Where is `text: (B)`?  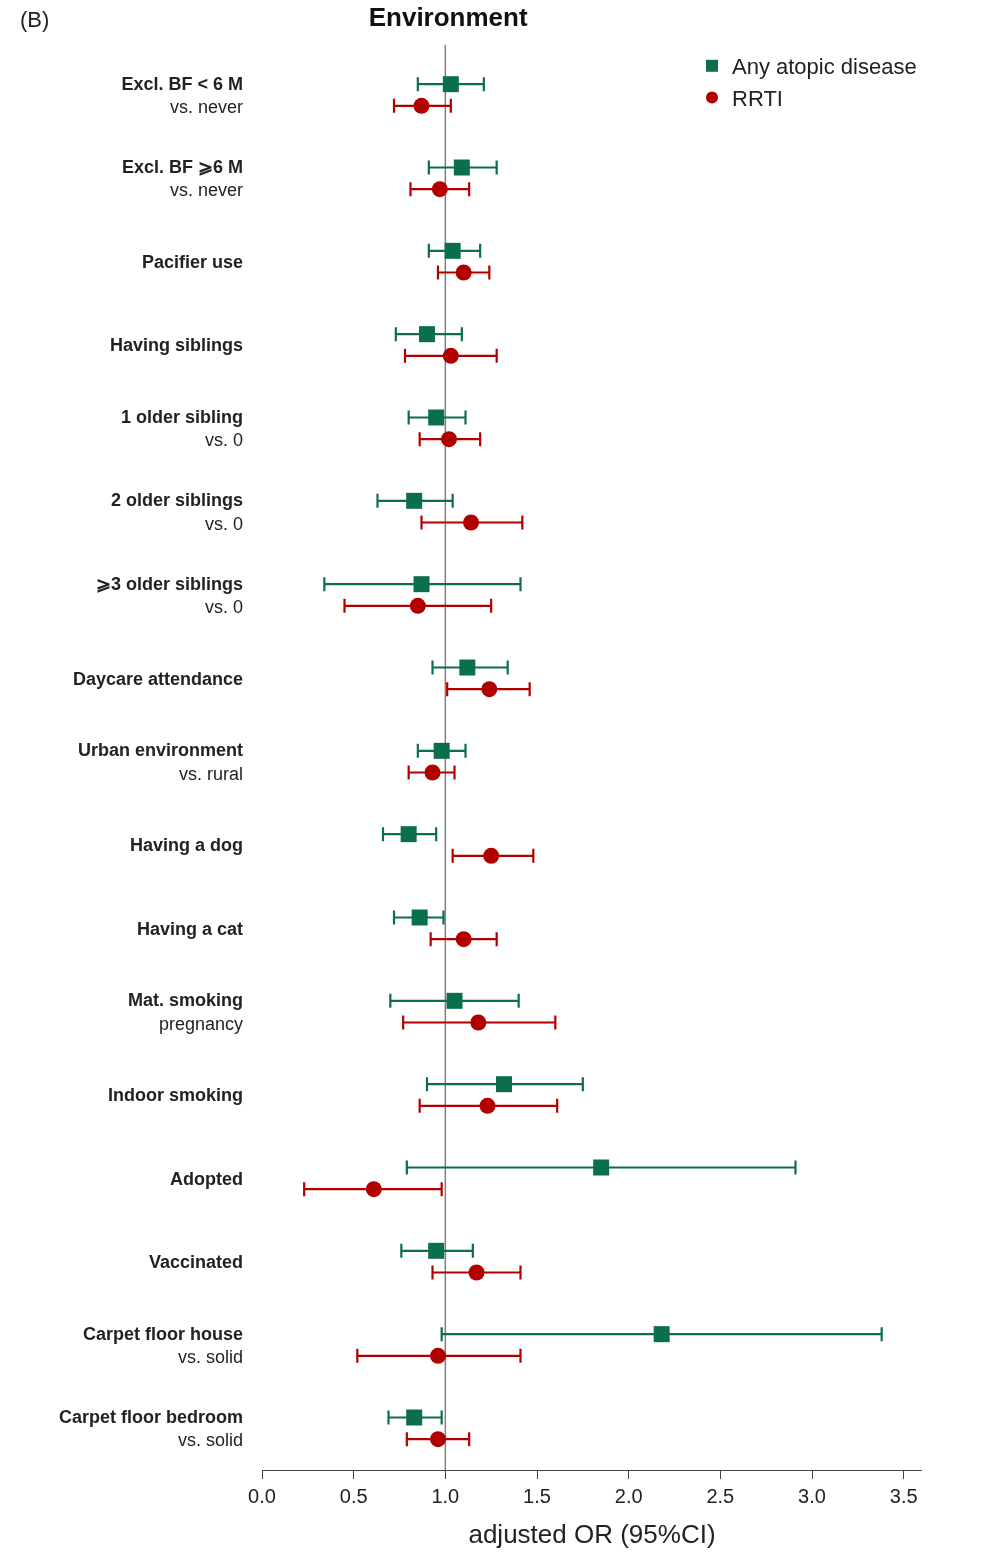 text: (B) is located at coordinates (35, 19).